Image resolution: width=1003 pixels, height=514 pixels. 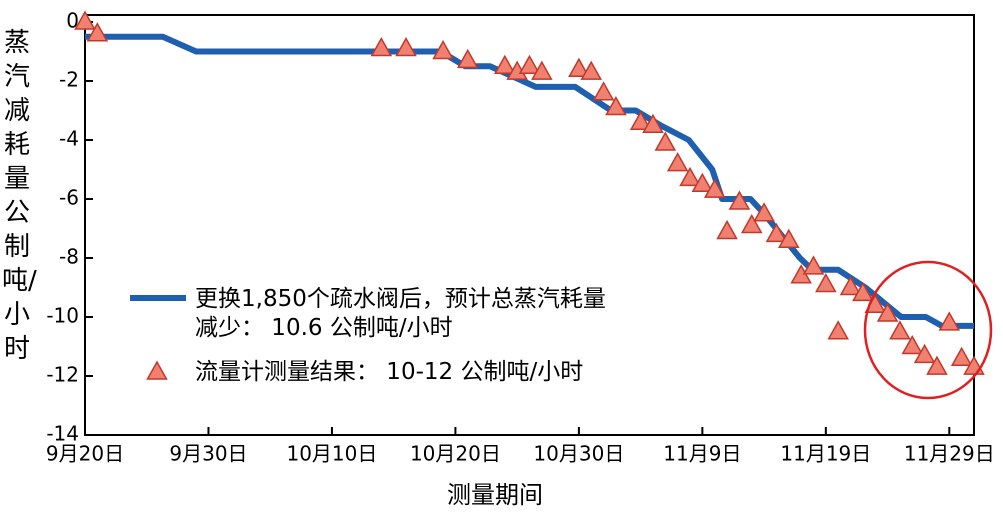 I want to click on legend-label: 更换1,850个疏水阀后，预计总蒸汽耗量 减少： 10.6 公制吨/小时, so click(x=400, y=313).